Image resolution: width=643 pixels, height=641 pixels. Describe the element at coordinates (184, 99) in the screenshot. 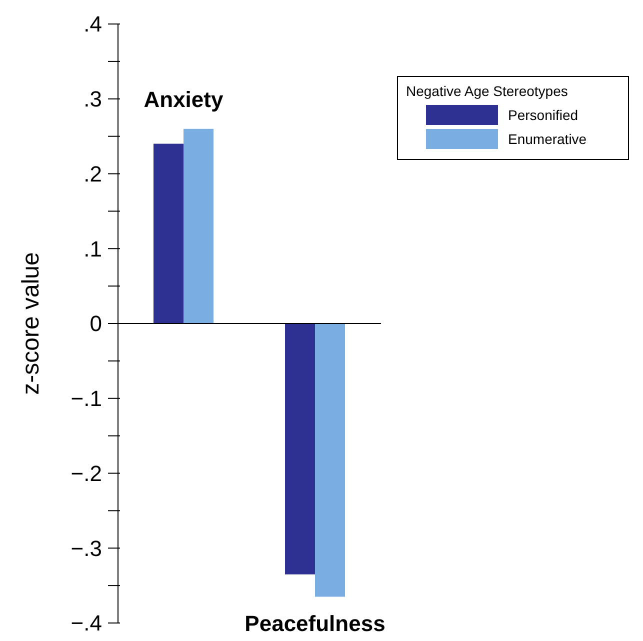

I see `x-tick-label: Anxiety` at that location.